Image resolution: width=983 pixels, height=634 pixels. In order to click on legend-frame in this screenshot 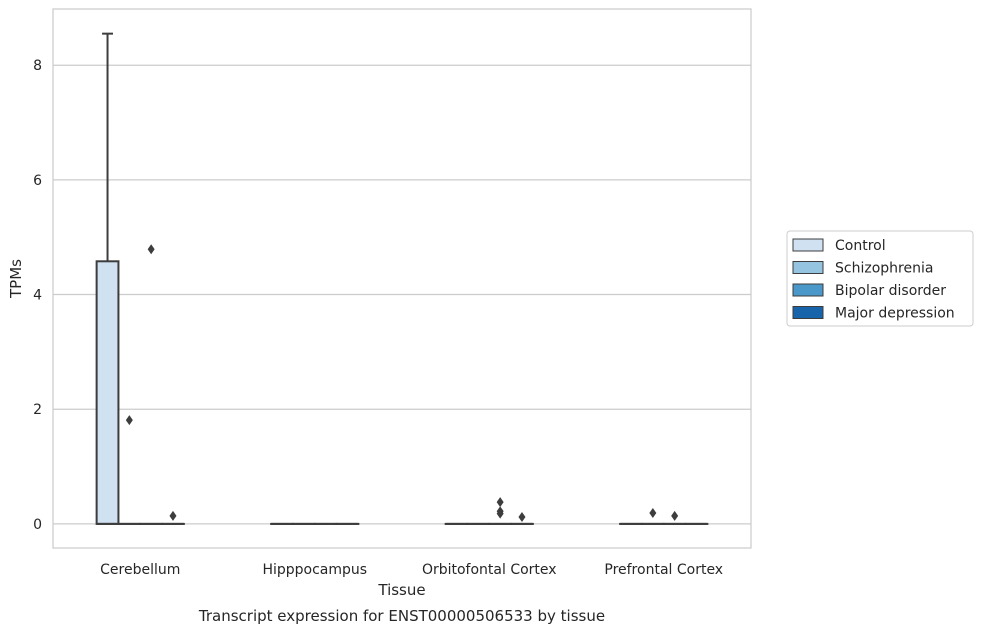, I will do `click(880, 278)`.